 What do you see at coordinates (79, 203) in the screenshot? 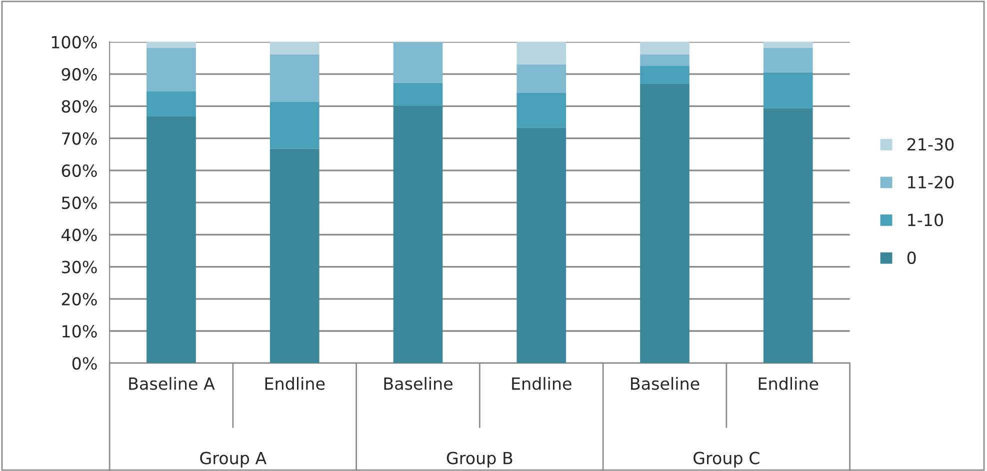
I see `y-tick-label: 50%` at bounding box center [79, 203].